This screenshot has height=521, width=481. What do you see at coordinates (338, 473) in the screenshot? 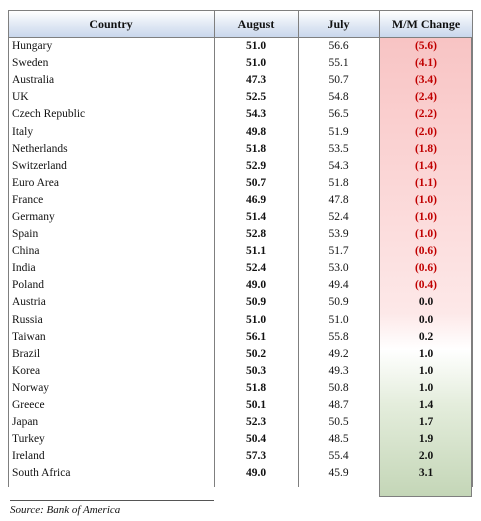
I see `cell-july: 45.9` at bounding box center [338, 473].